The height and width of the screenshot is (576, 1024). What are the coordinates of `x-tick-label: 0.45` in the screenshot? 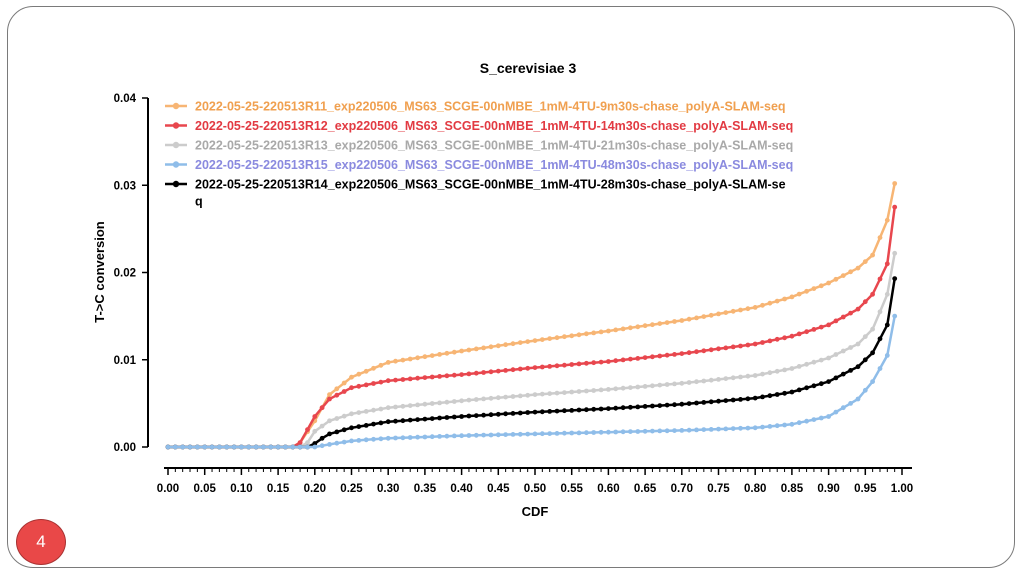 It's located at (498, 489).